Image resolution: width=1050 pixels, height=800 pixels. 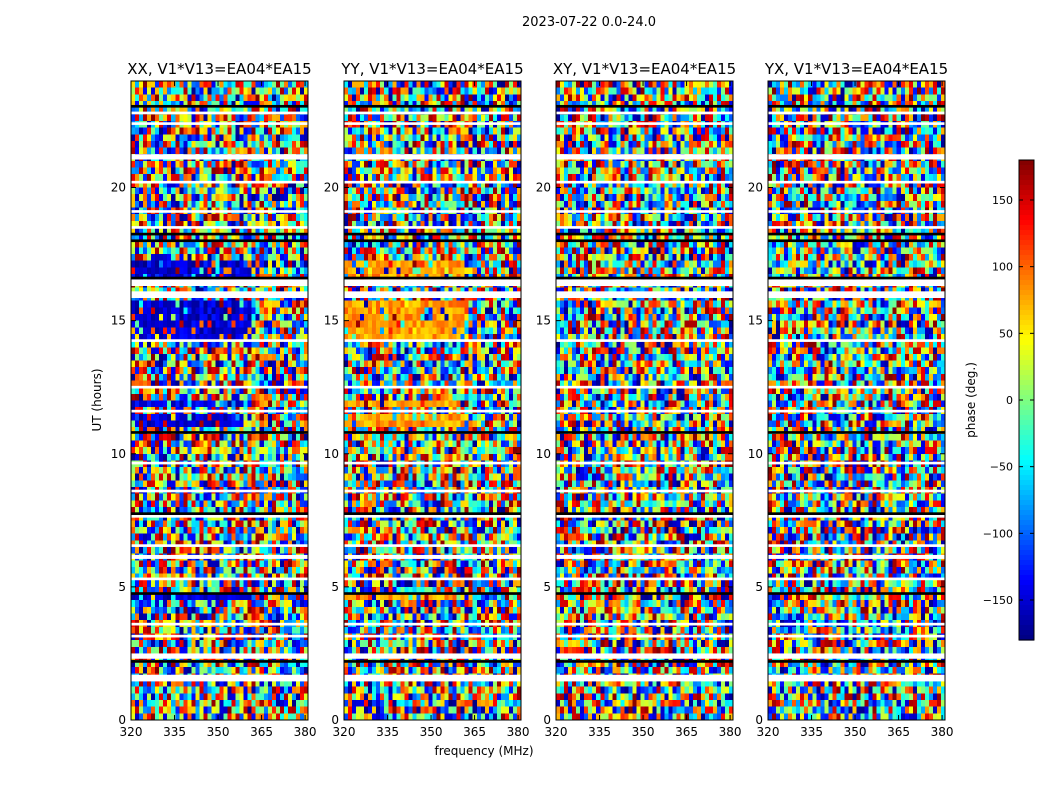 What do you see at coordinates (686, 732) in the screenshot?
I see `x-tick-label: 365` at bounding box center [686, 732].